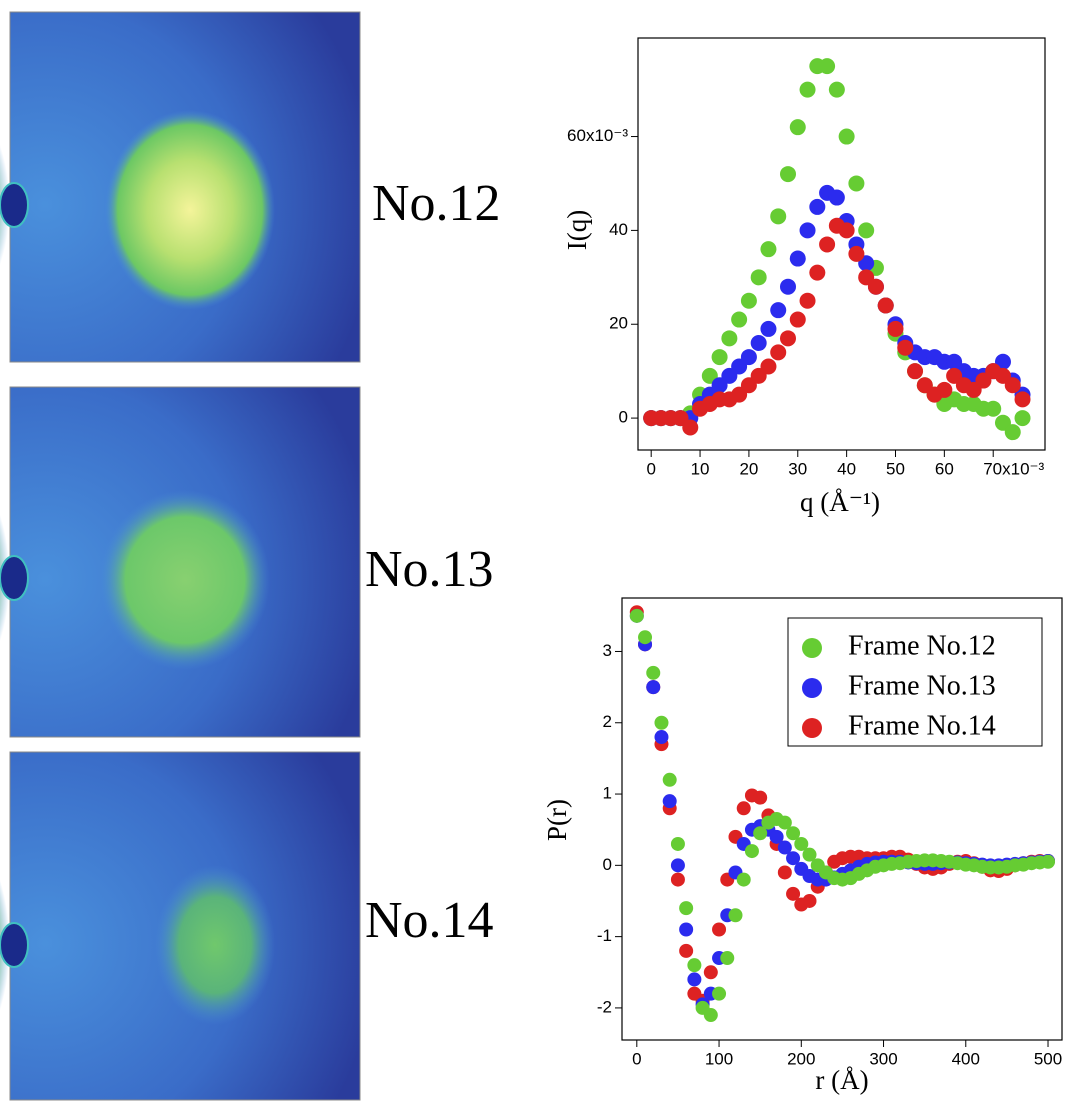  Describe the element at coordinates (748, 468) in the screenshot. I see `x-tick-label: 20` at that location.